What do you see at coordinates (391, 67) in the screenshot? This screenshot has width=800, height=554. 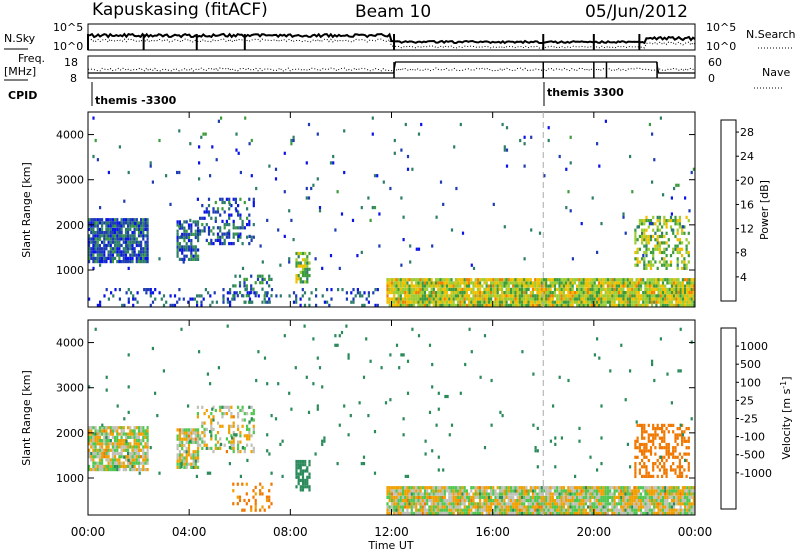 I see `freq-line` at bounding box center [391, 67].